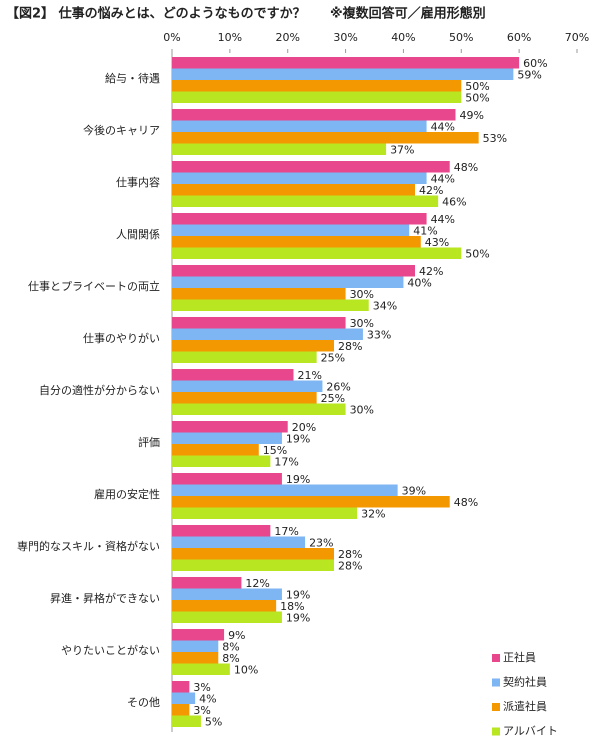 This screenshot has height=744, width=599. Describe the element at coordinates (275, 450) in the screenshot. I see `data-label: 15%` at that location.